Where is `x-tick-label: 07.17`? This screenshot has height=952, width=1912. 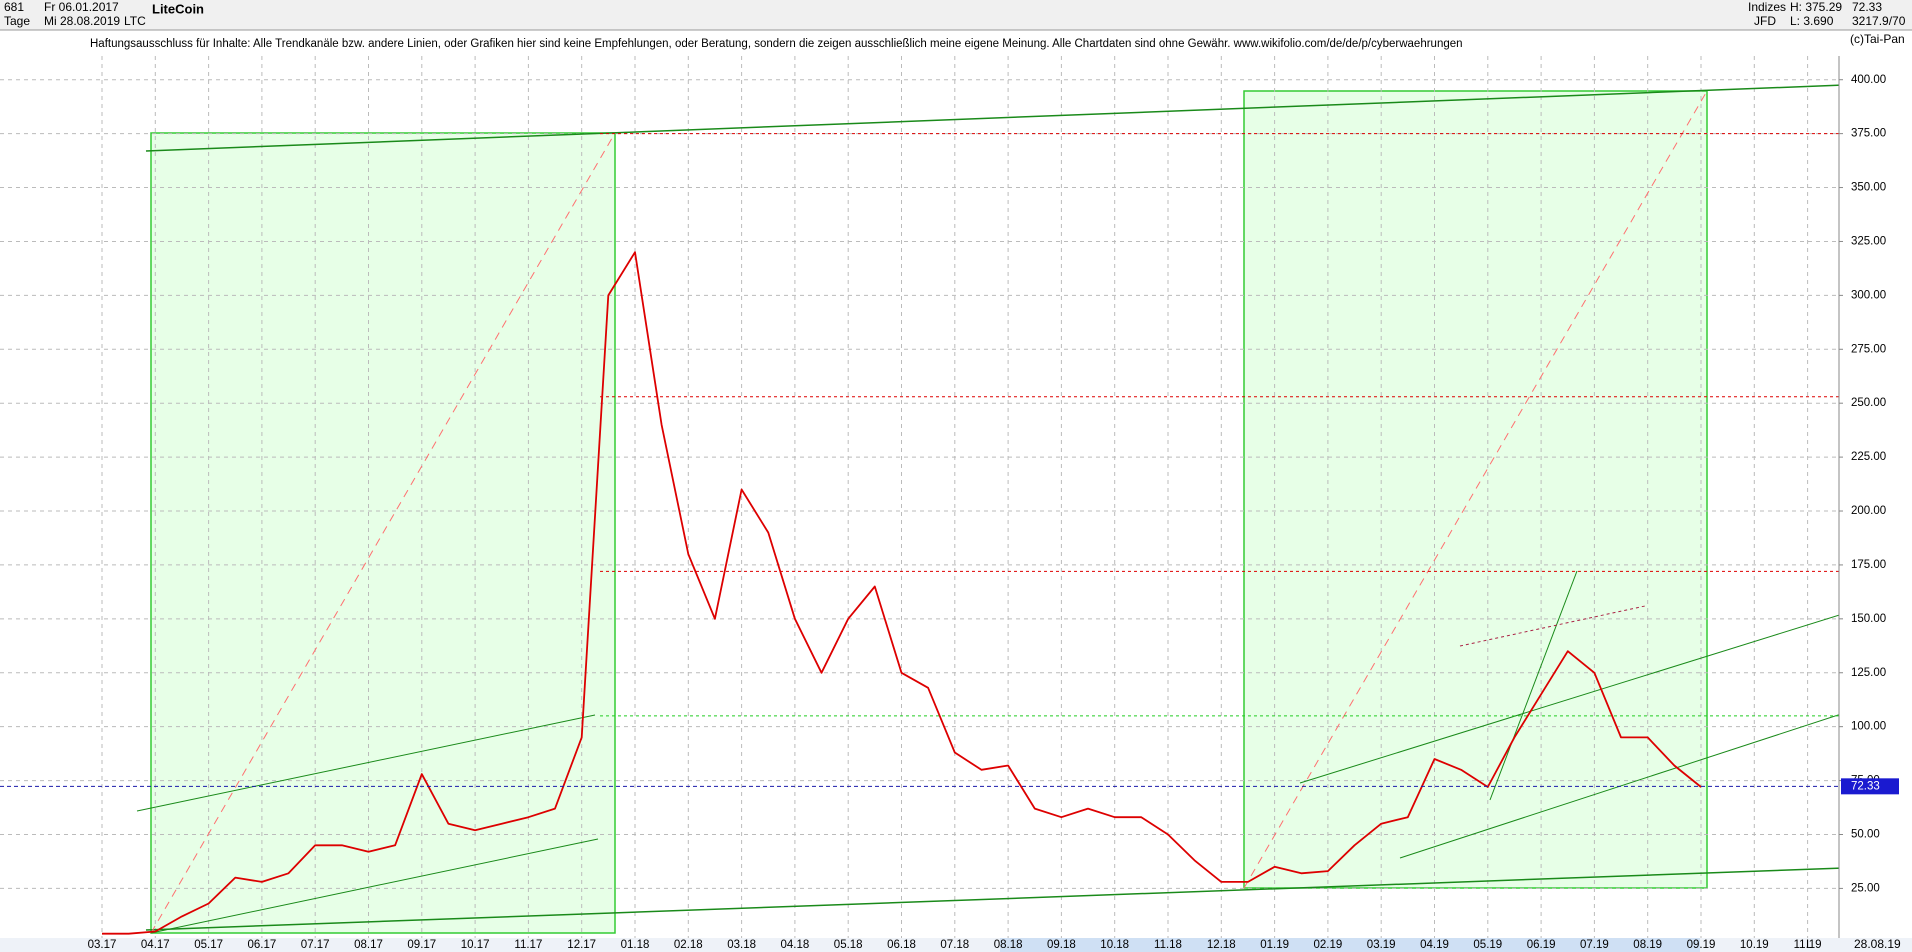
x-tick-label: 07.17 is located at coordinates (315, 945).